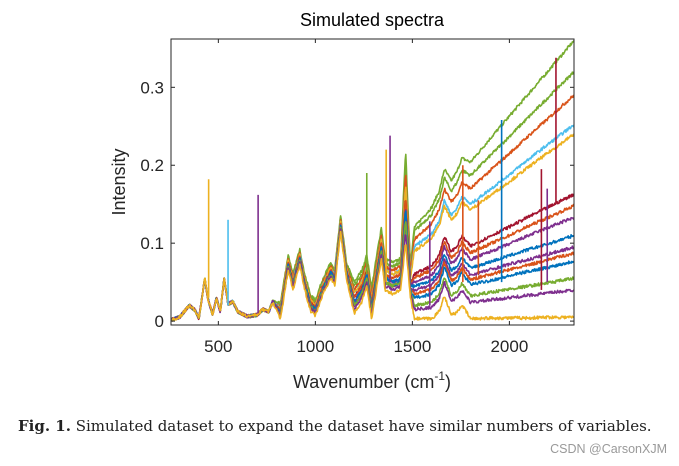  Describe the element at coordinates (218, 346) in the screenshot. I see `x-tick-label: 500` at that location.